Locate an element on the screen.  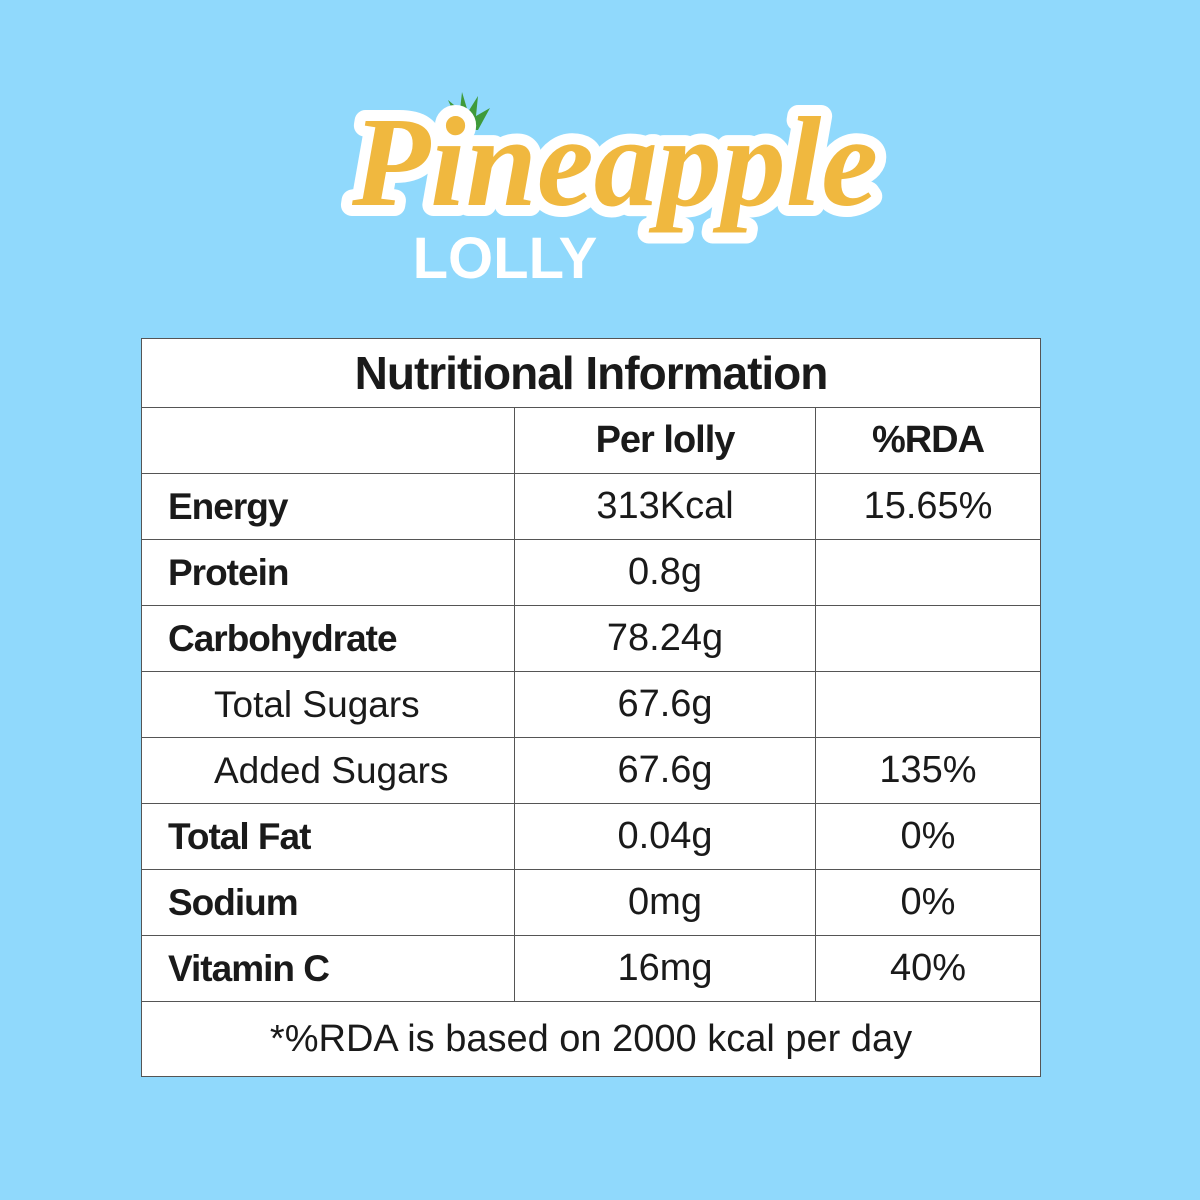
column-header: Per lolly is located at coordinates (665, 440).